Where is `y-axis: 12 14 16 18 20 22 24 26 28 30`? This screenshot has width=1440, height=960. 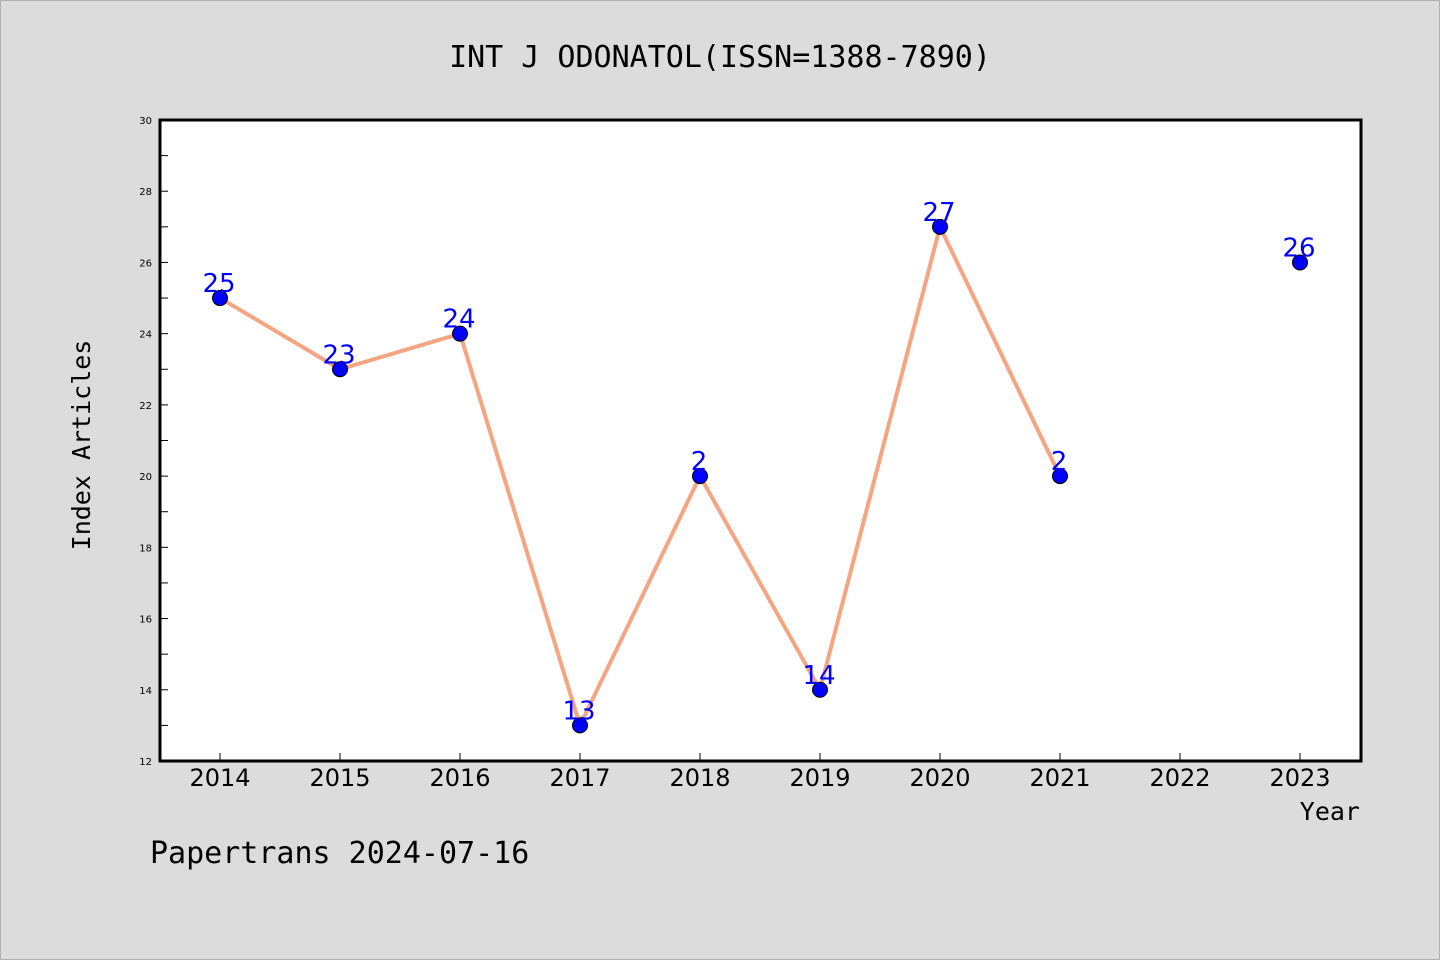
y-axis: 12 14 16 18 20 22 24 26 28 30 is located at coordinates (153, 442).